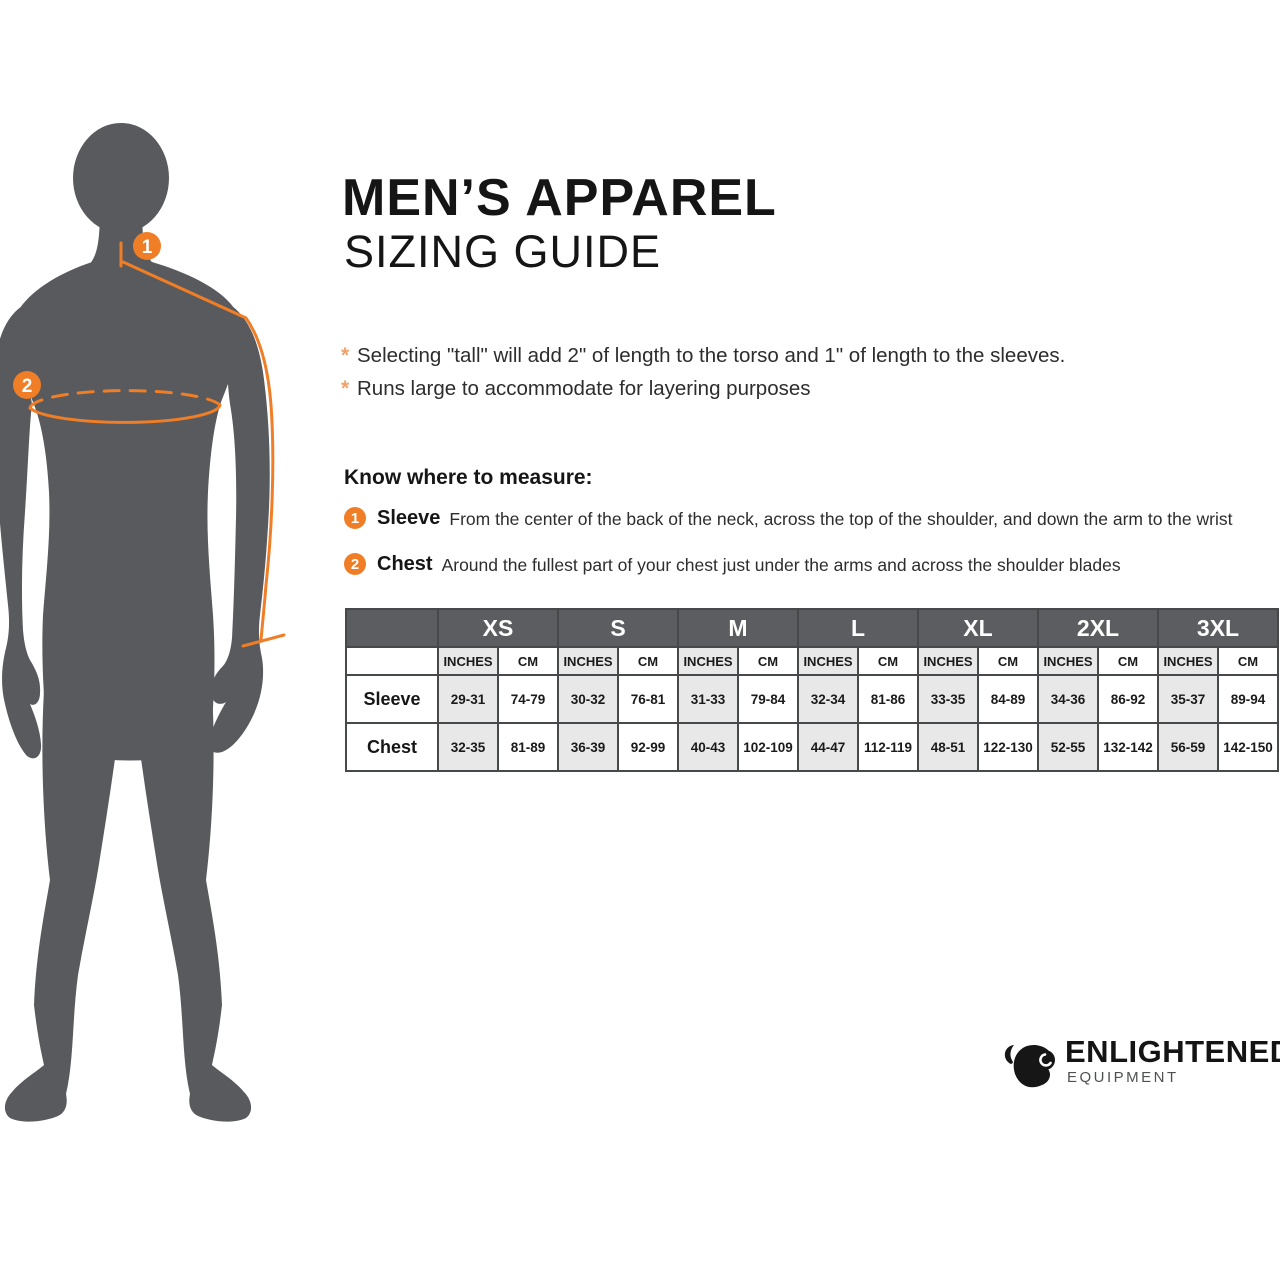  I want to click on size-header-l: L, so click(858, 628).